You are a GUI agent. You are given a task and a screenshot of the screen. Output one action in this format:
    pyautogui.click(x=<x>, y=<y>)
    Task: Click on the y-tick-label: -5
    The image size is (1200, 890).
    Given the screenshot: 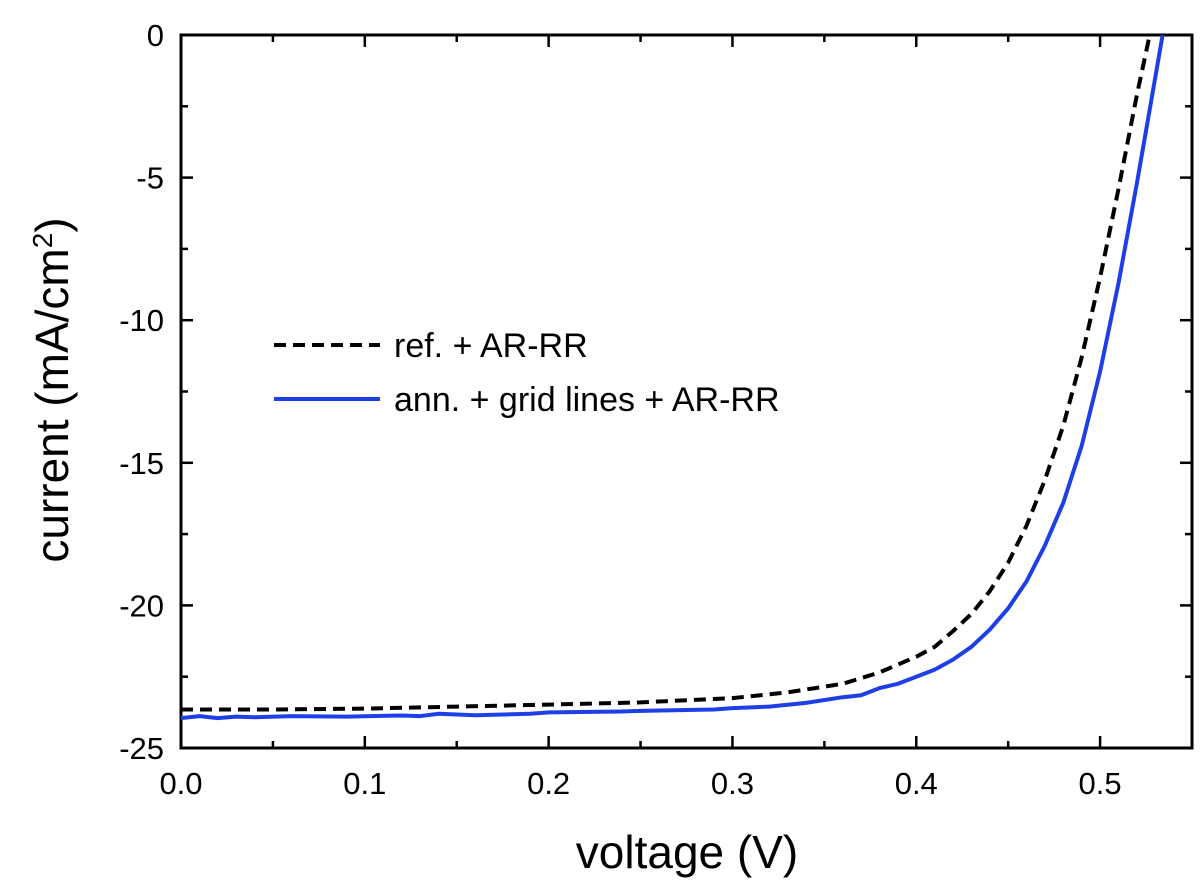 What is the action you would take?
    pyautogui.click(x=150, y=178)
    